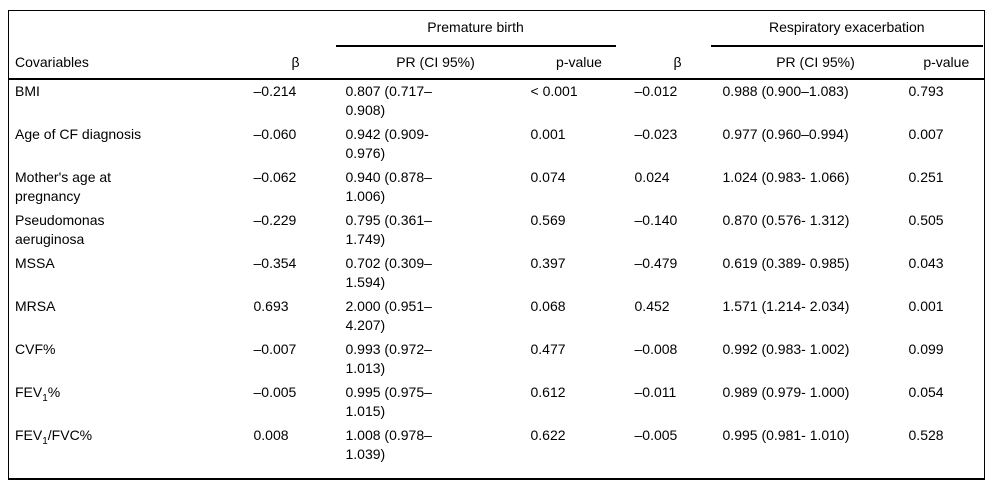 The width and height of the screenshot is (992, 491). Describe the element at coordinates (652, 306) in the screenshot. I see `cell-respiratory-beta: 0.452` at that location.